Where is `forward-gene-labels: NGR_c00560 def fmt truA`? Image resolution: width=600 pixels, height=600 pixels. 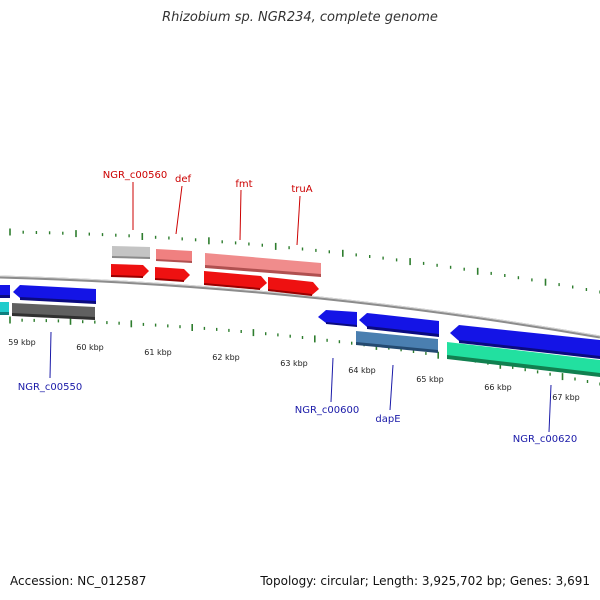
forward-gene-labels: NGR_c00560 def fmt truA is located at coordinates (208, 182).